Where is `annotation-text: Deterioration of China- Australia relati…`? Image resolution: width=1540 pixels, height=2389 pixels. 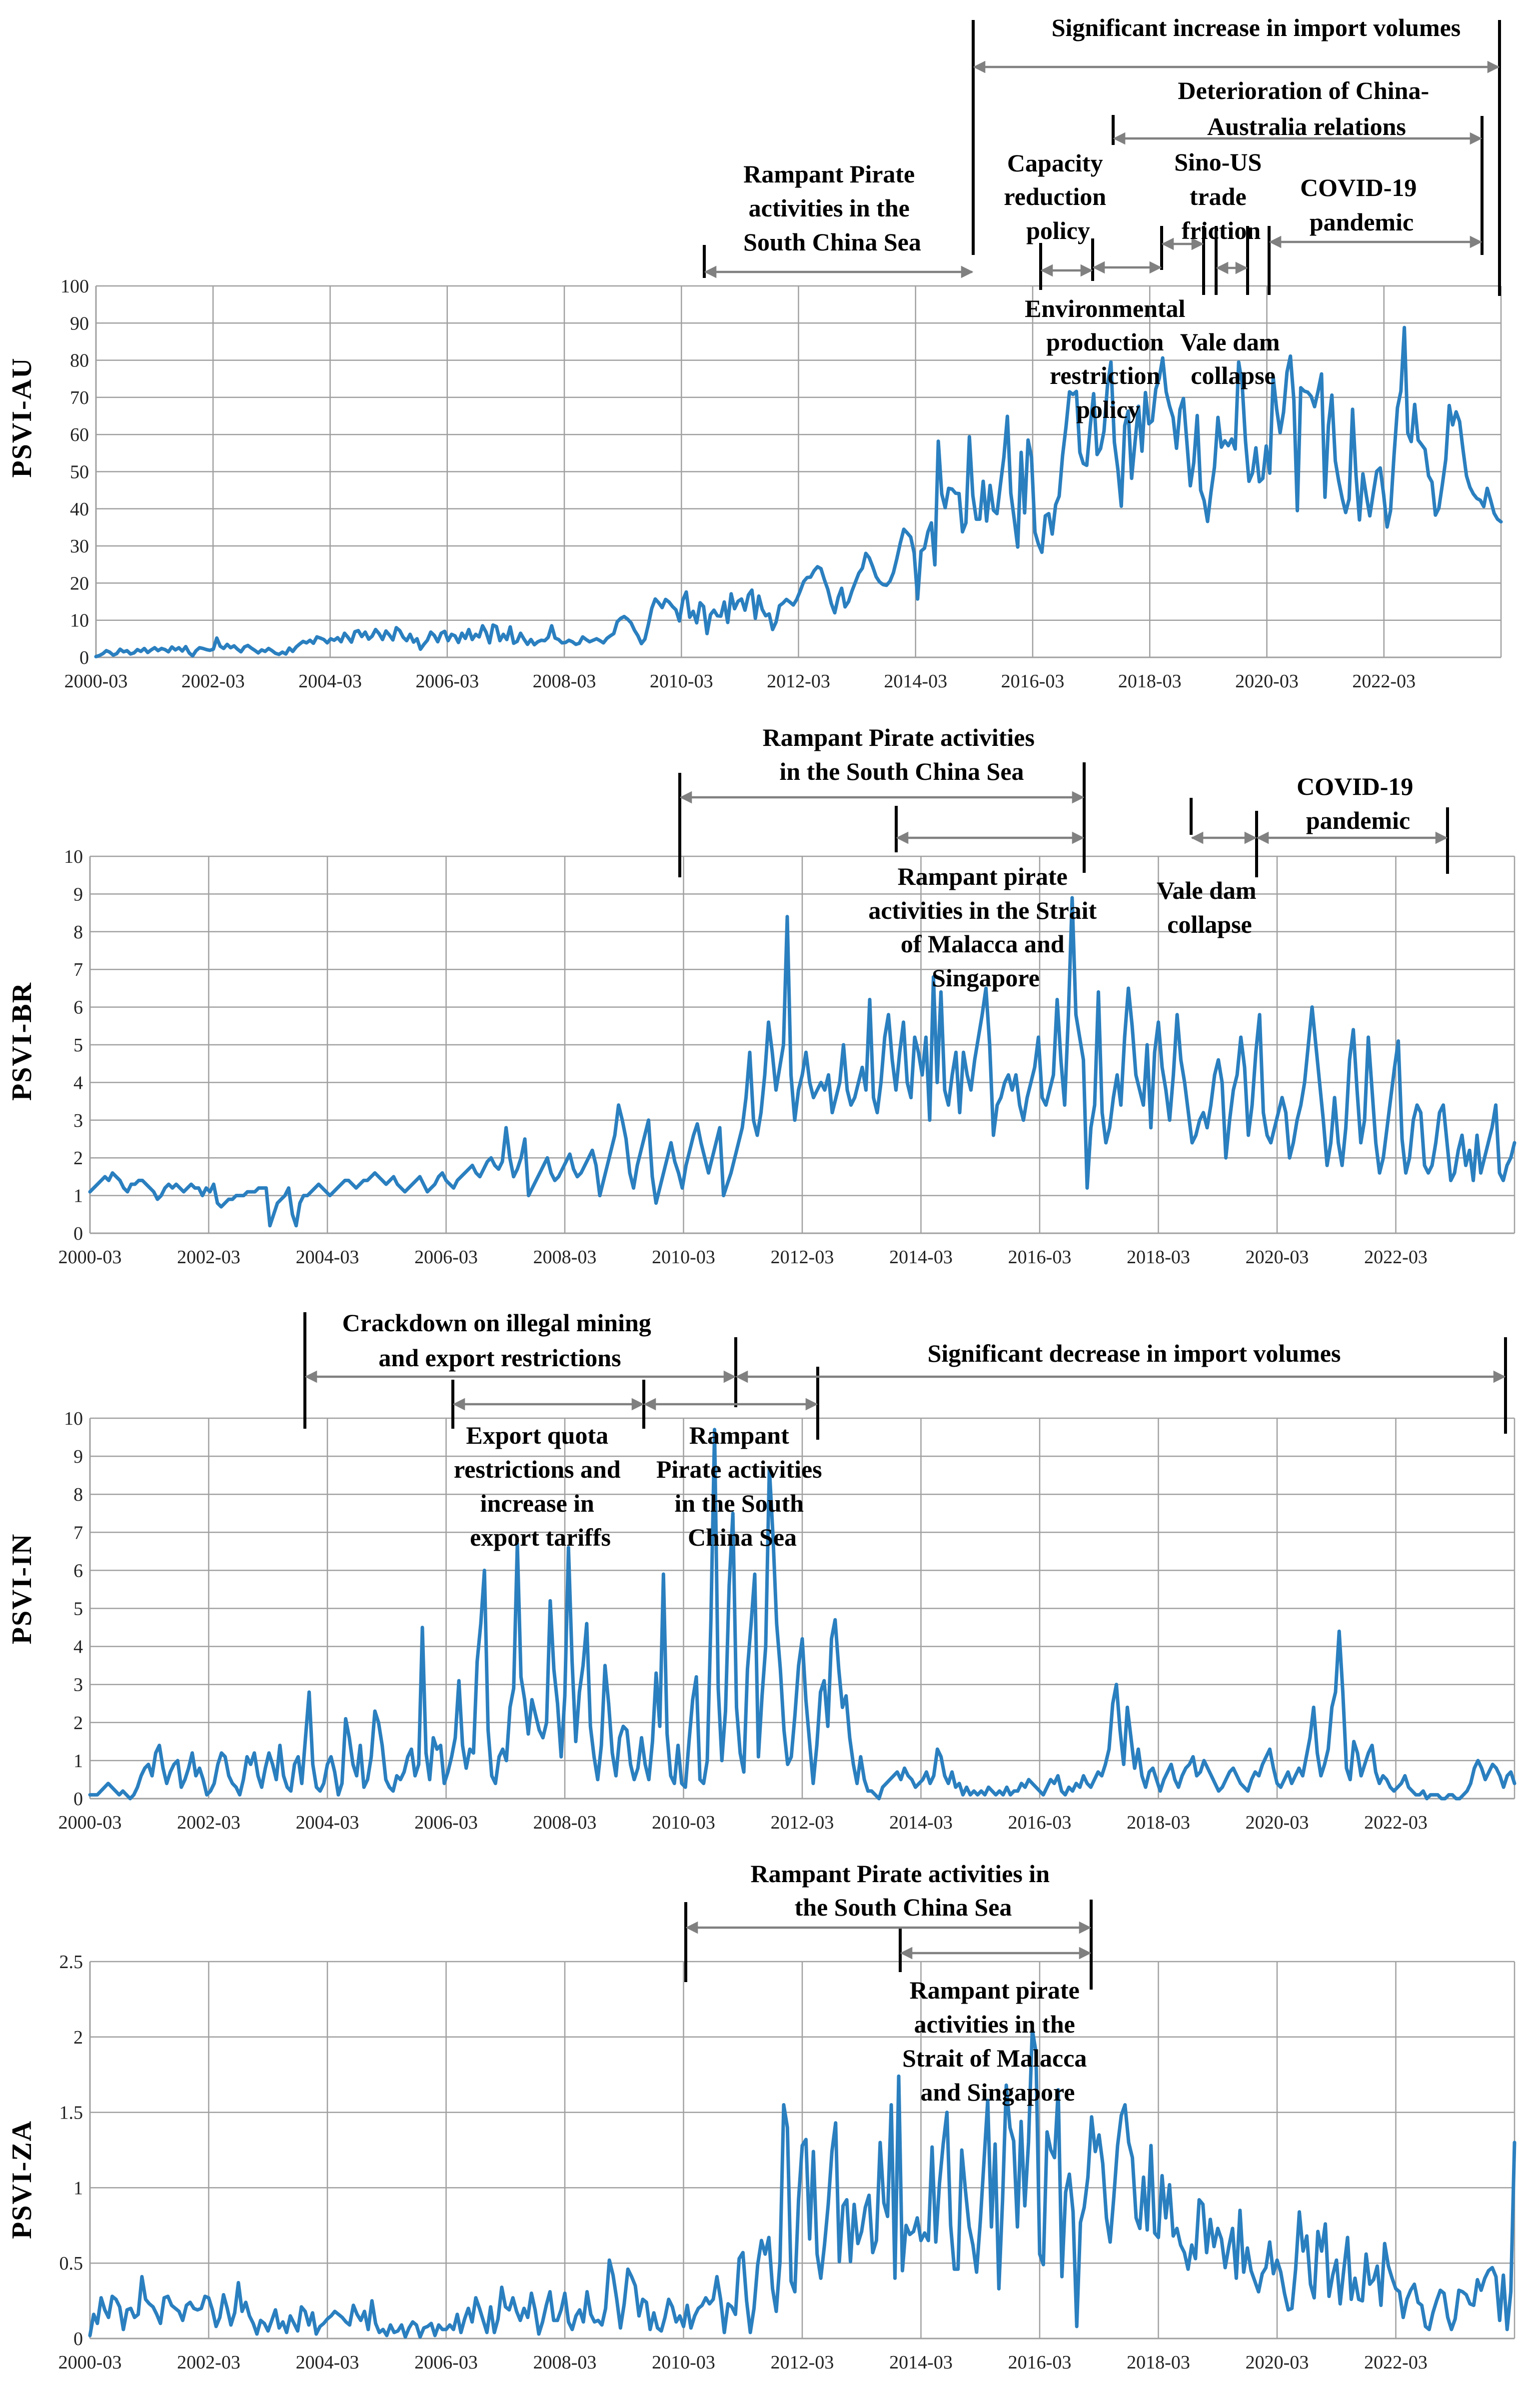 annotation-text: Deterioration of China- Australia relati… is located at coordinates (1306, 108).